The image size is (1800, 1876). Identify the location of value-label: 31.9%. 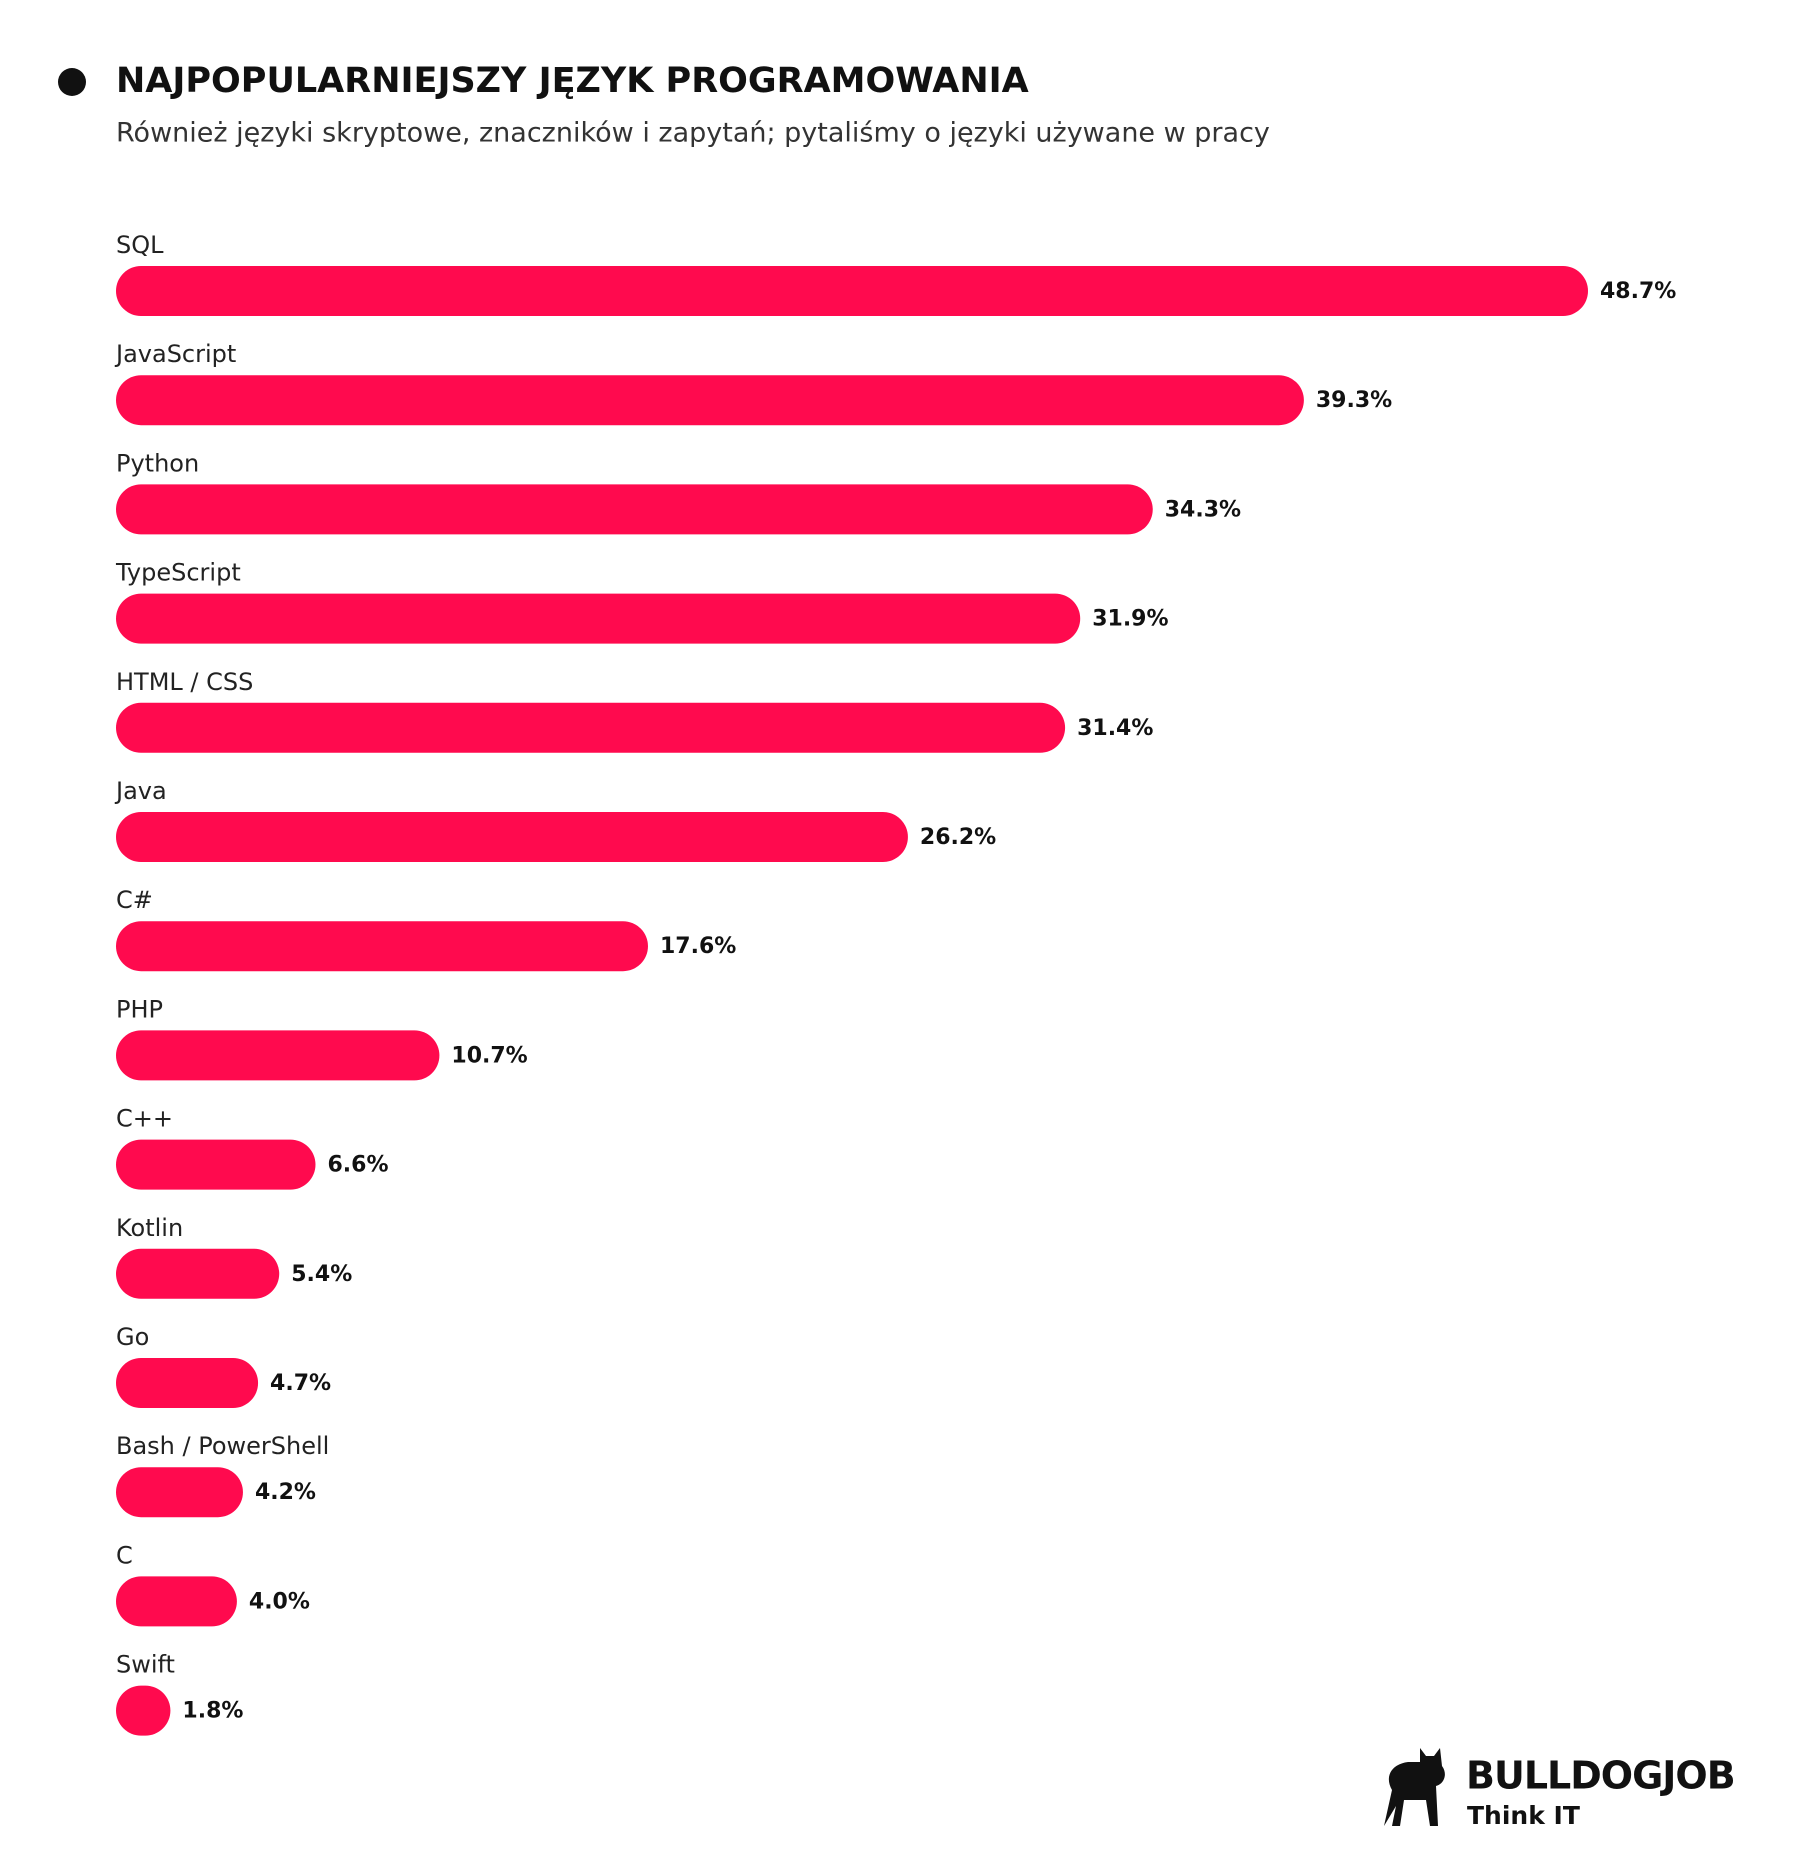
(1130, 619).